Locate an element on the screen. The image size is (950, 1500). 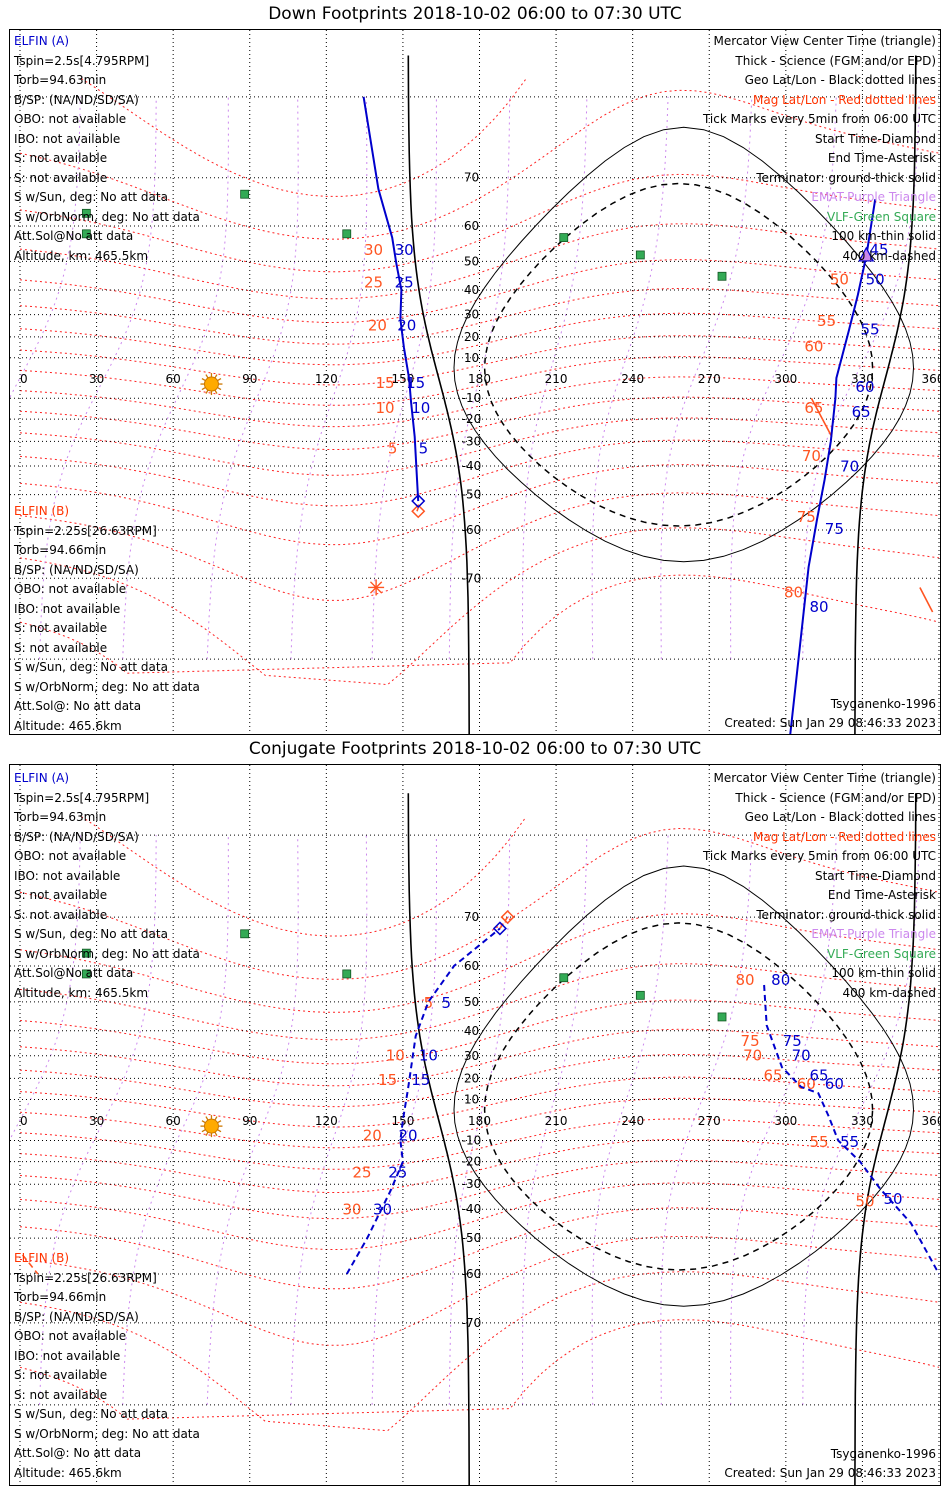
tick-time-label-a: 50 is located at coordinates (875, 280).